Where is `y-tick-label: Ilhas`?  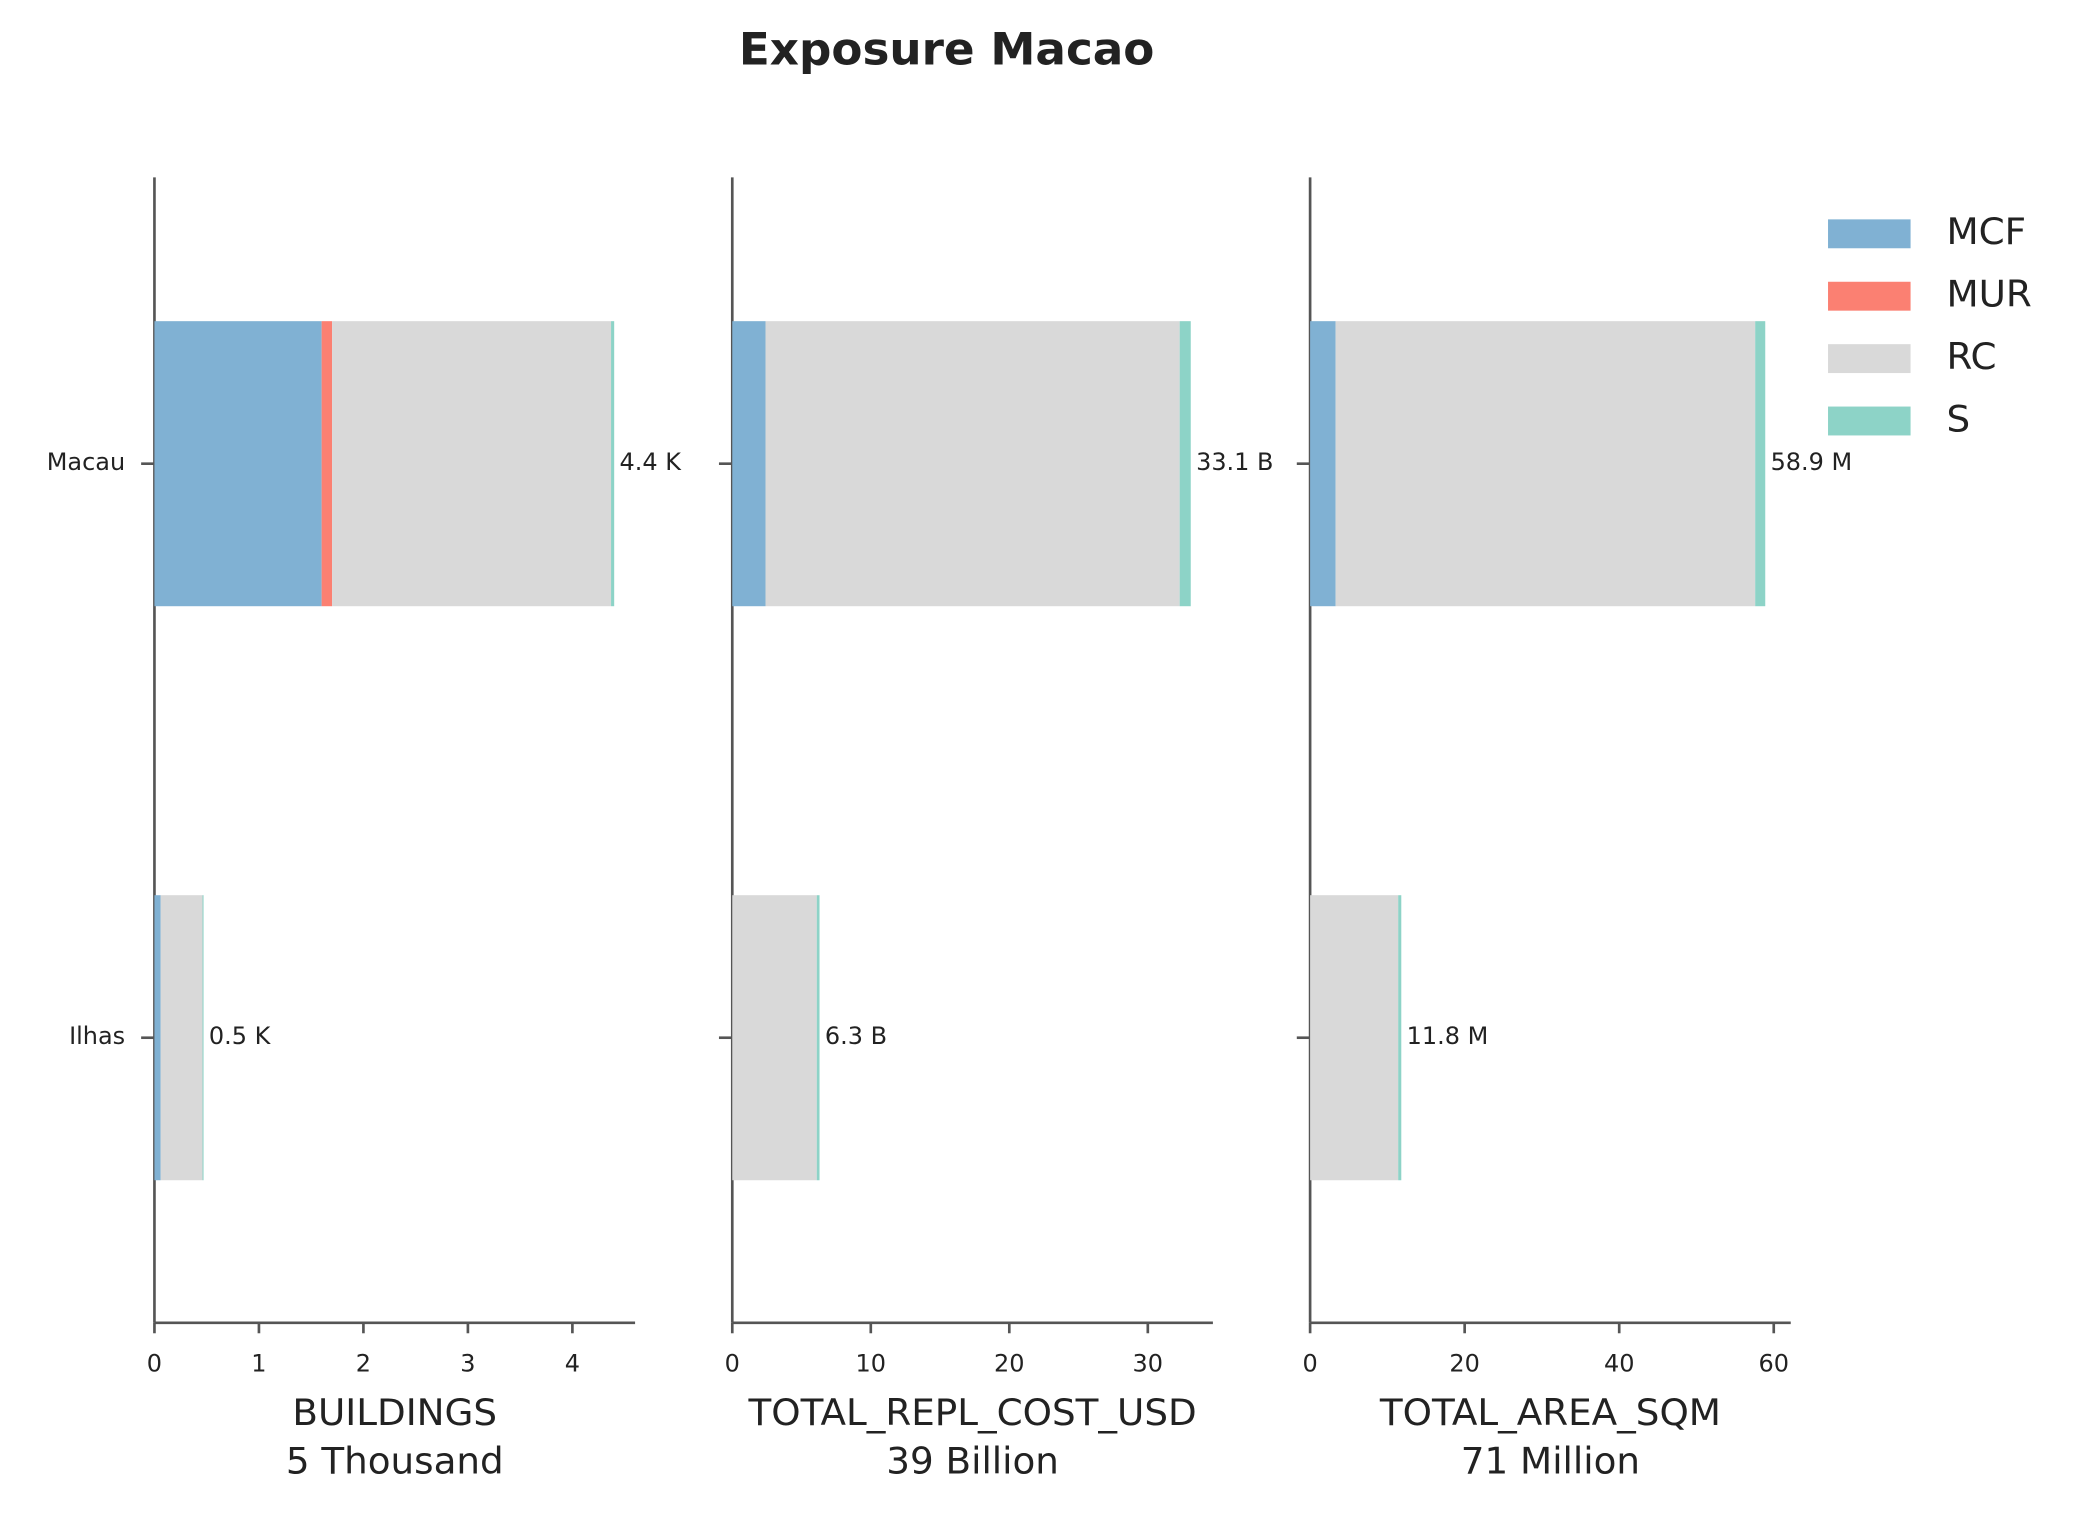 y-tick-label: Ilhas is located at coordinates (97, 1036).